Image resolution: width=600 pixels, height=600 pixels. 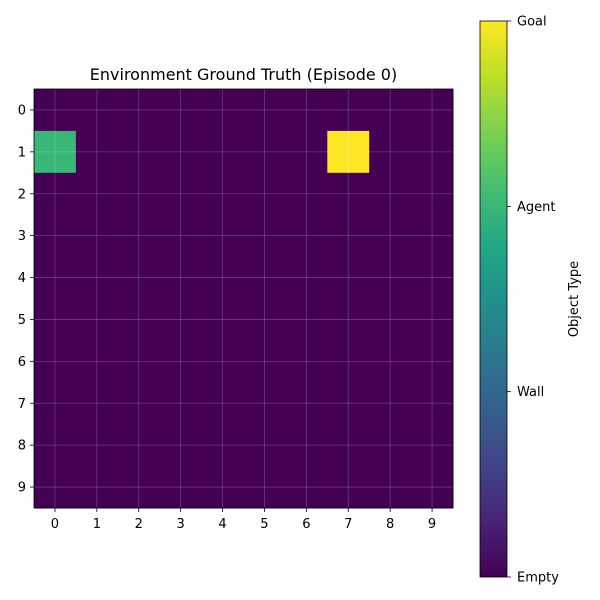 What do you see at coordinates (432, 403) in the screenshot?
I see `heatmap-cell-r7-c9` at bounding box center [432, 403].